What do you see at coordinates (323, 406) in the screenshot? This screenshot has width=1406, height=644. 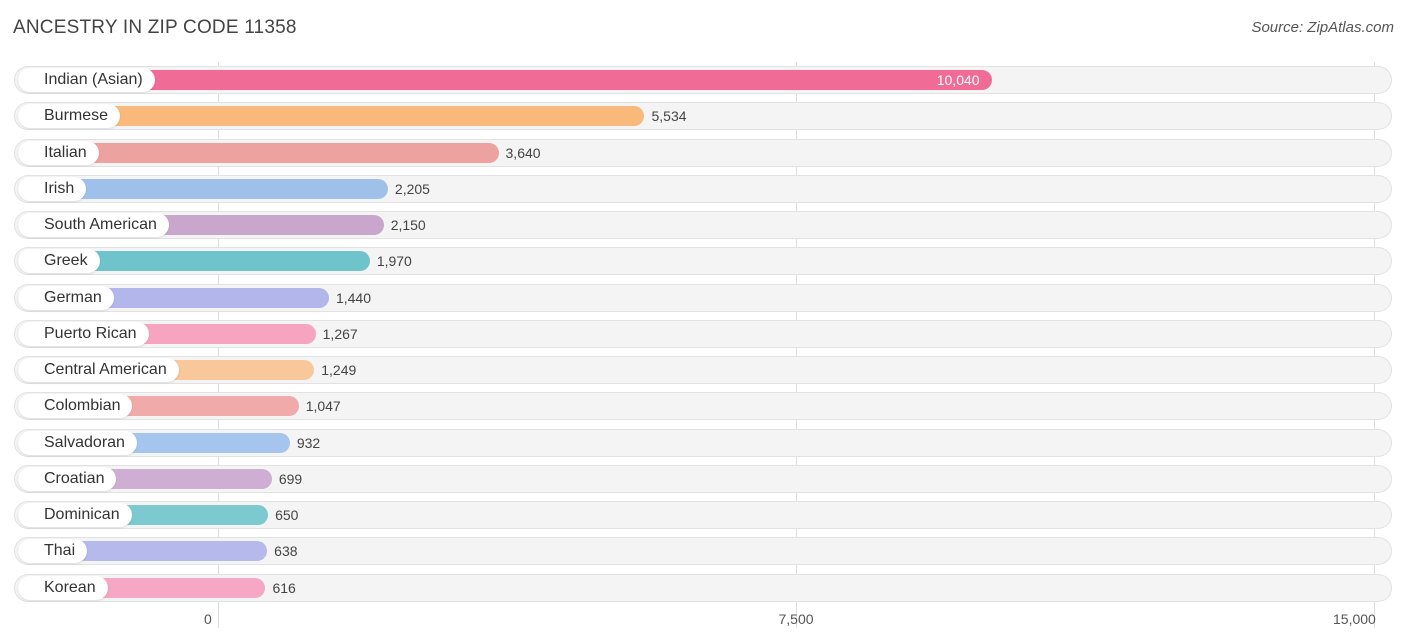 I see `bar-value-label: 1,047` at bounding box center [323, 406].